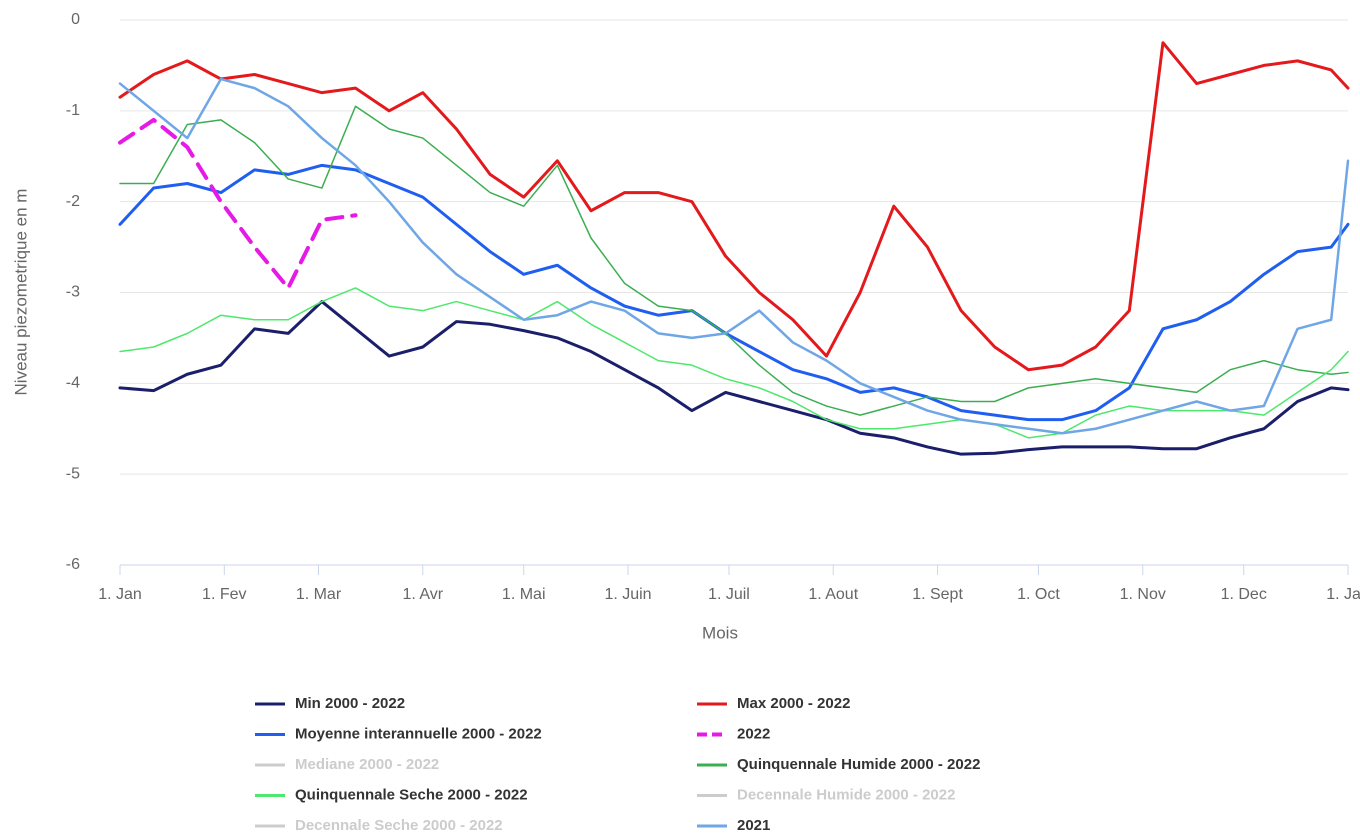  Describe the element at coordinates (793, 703) in the screenshot. I see `legend-label: Max 2000 - 2022` at that location.